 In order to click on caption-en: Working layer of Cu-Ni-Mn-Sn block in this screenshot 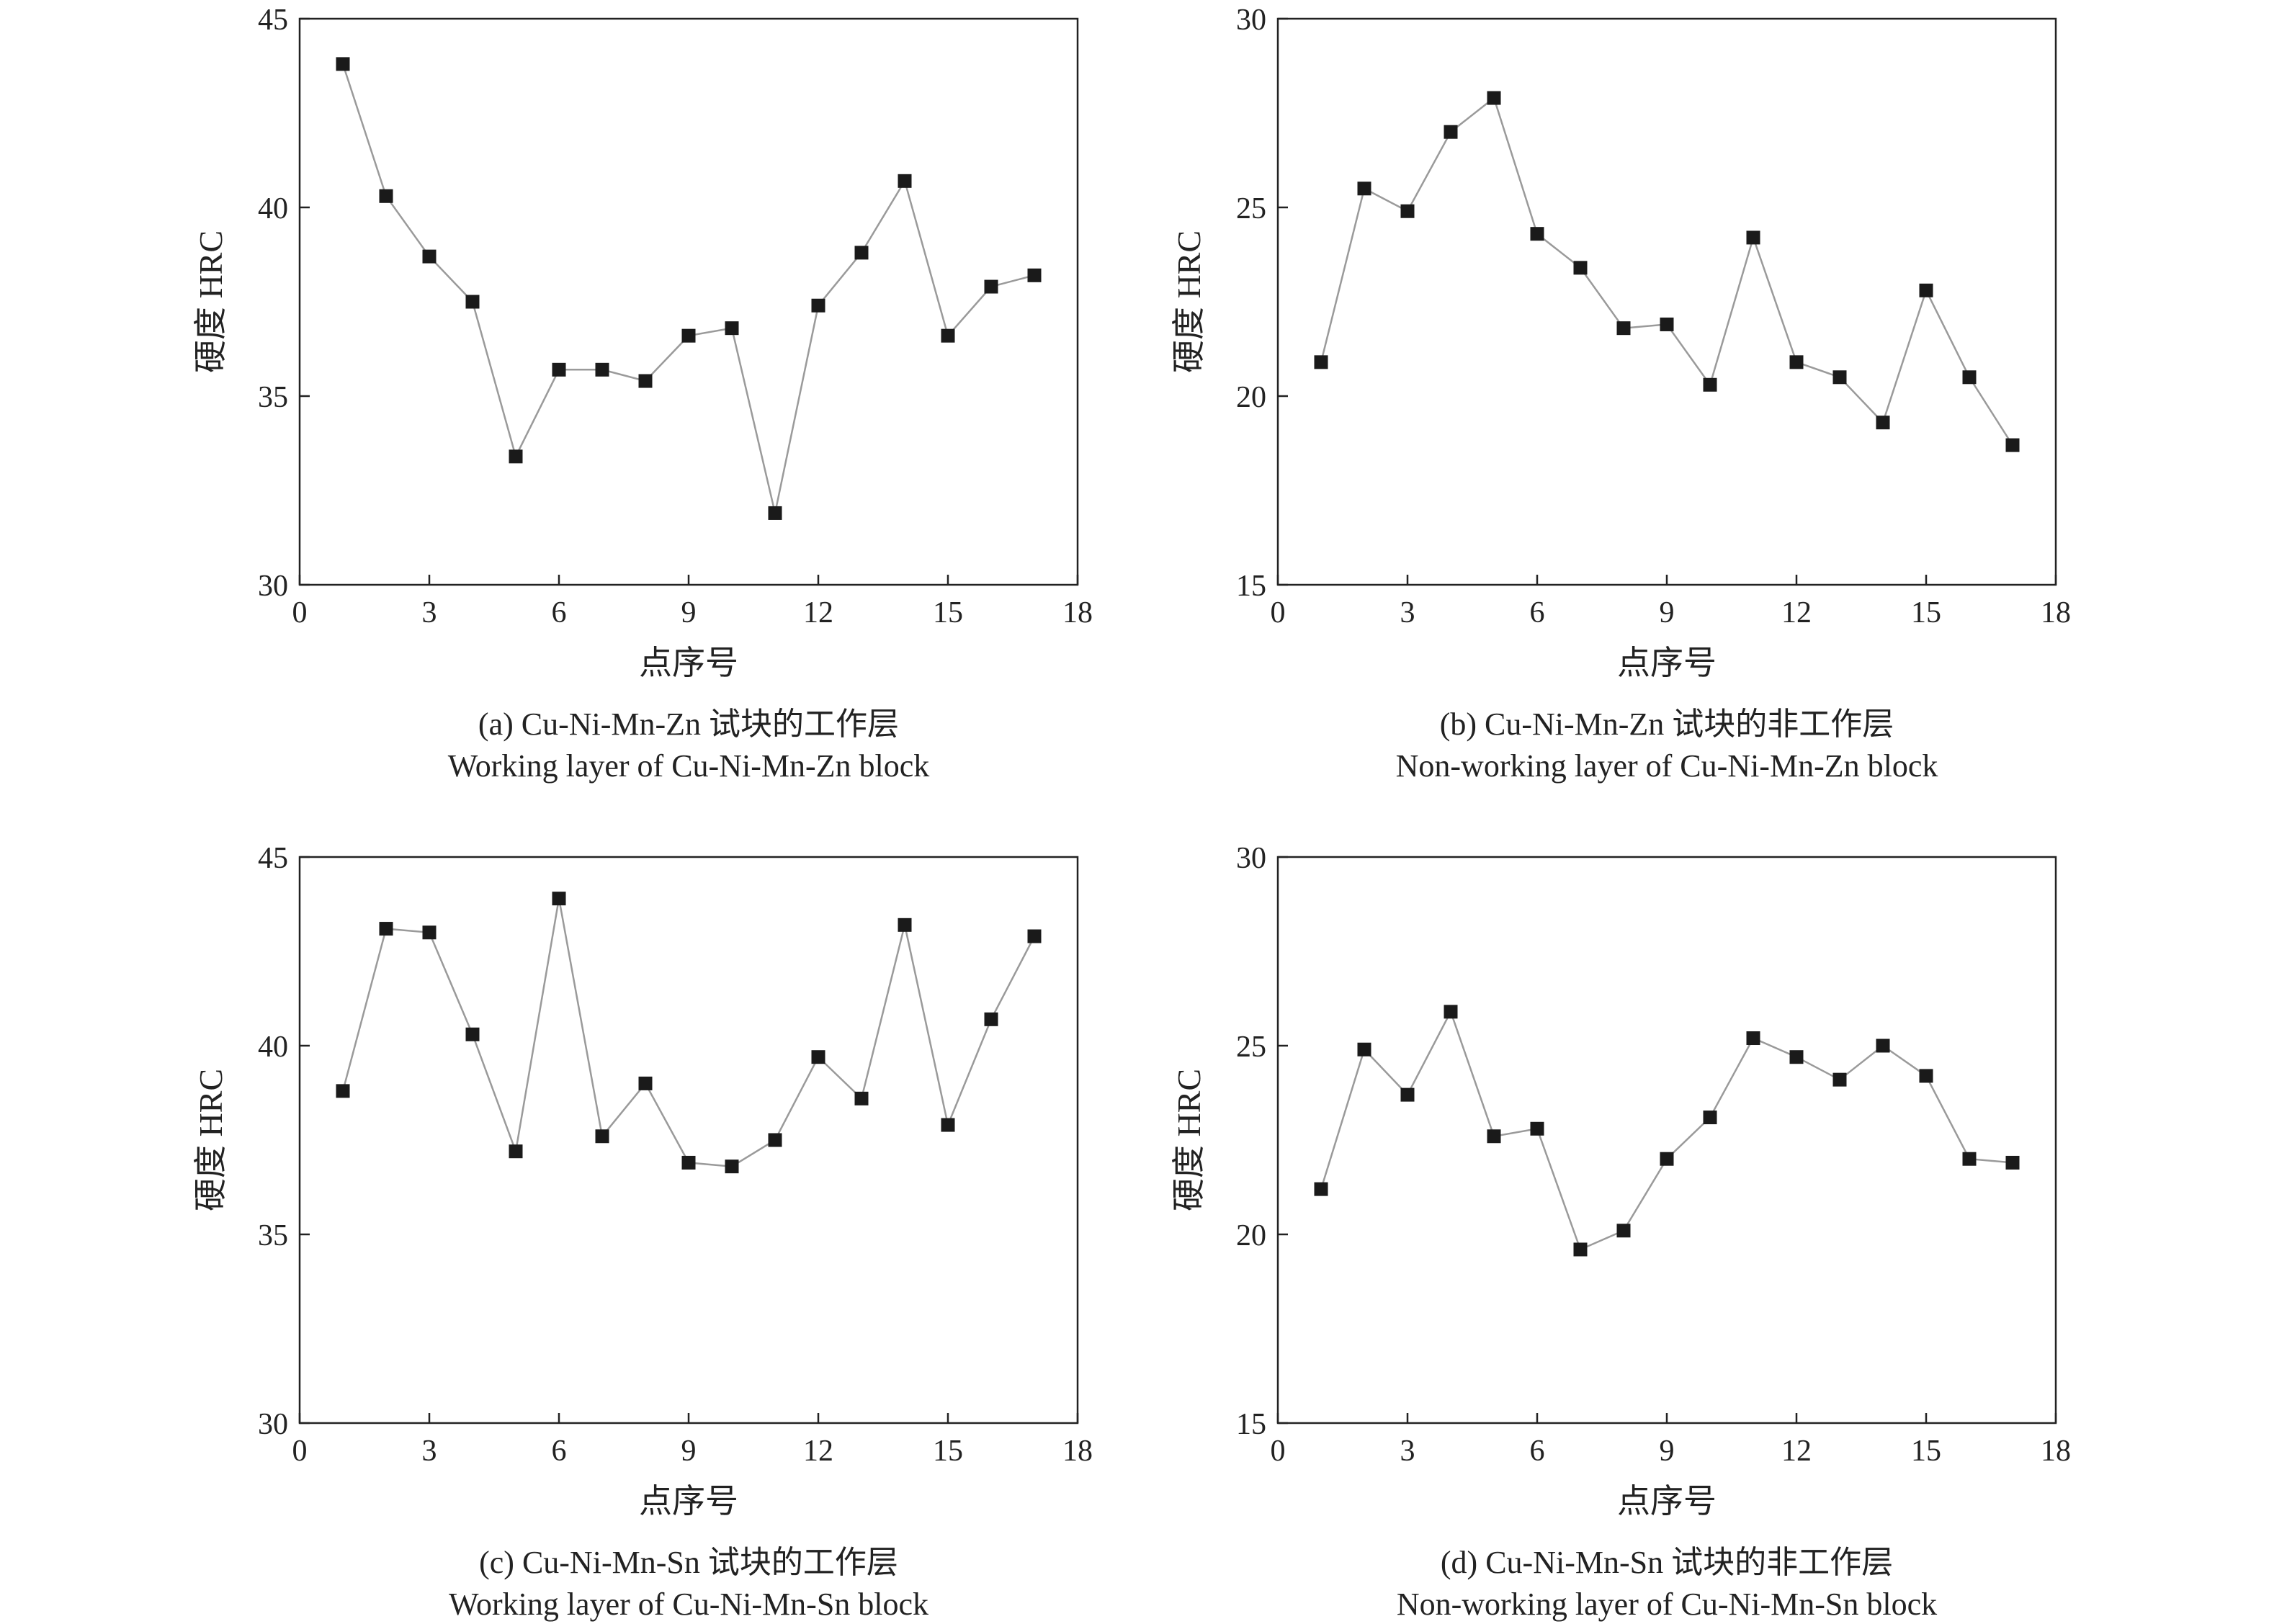, I will do `click(688, 1605)`.